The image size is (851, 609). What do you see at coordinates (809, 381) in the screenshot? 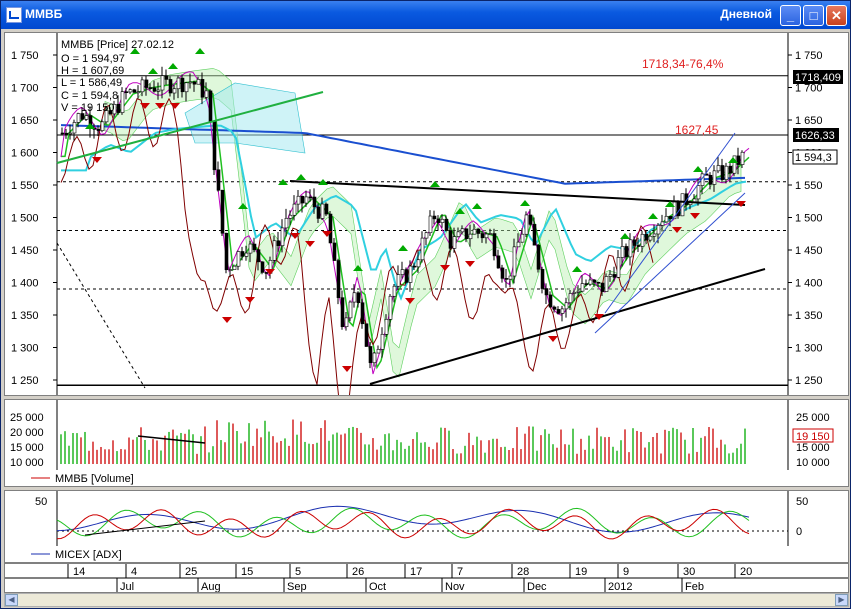
I see `price-tick-right: 1 250` at bounding box center [809, 381].